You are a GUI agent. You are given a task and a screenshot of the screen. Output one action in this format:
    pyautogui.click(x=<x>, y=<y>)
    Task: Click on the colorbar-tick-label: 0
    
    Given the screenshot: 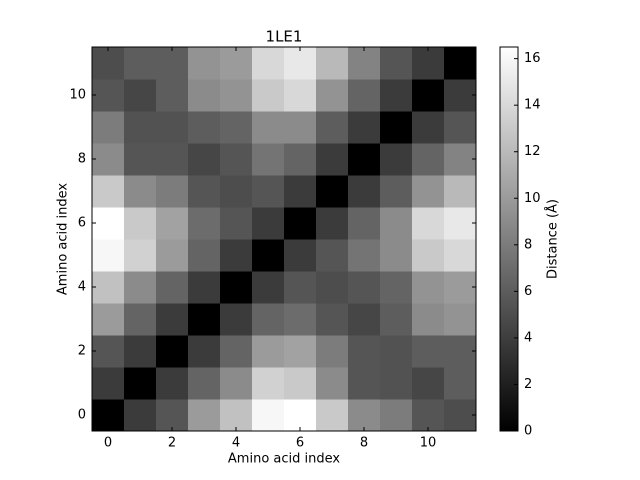 What is the action you would take?
    pyautogui.click(x=528, y=431)
    